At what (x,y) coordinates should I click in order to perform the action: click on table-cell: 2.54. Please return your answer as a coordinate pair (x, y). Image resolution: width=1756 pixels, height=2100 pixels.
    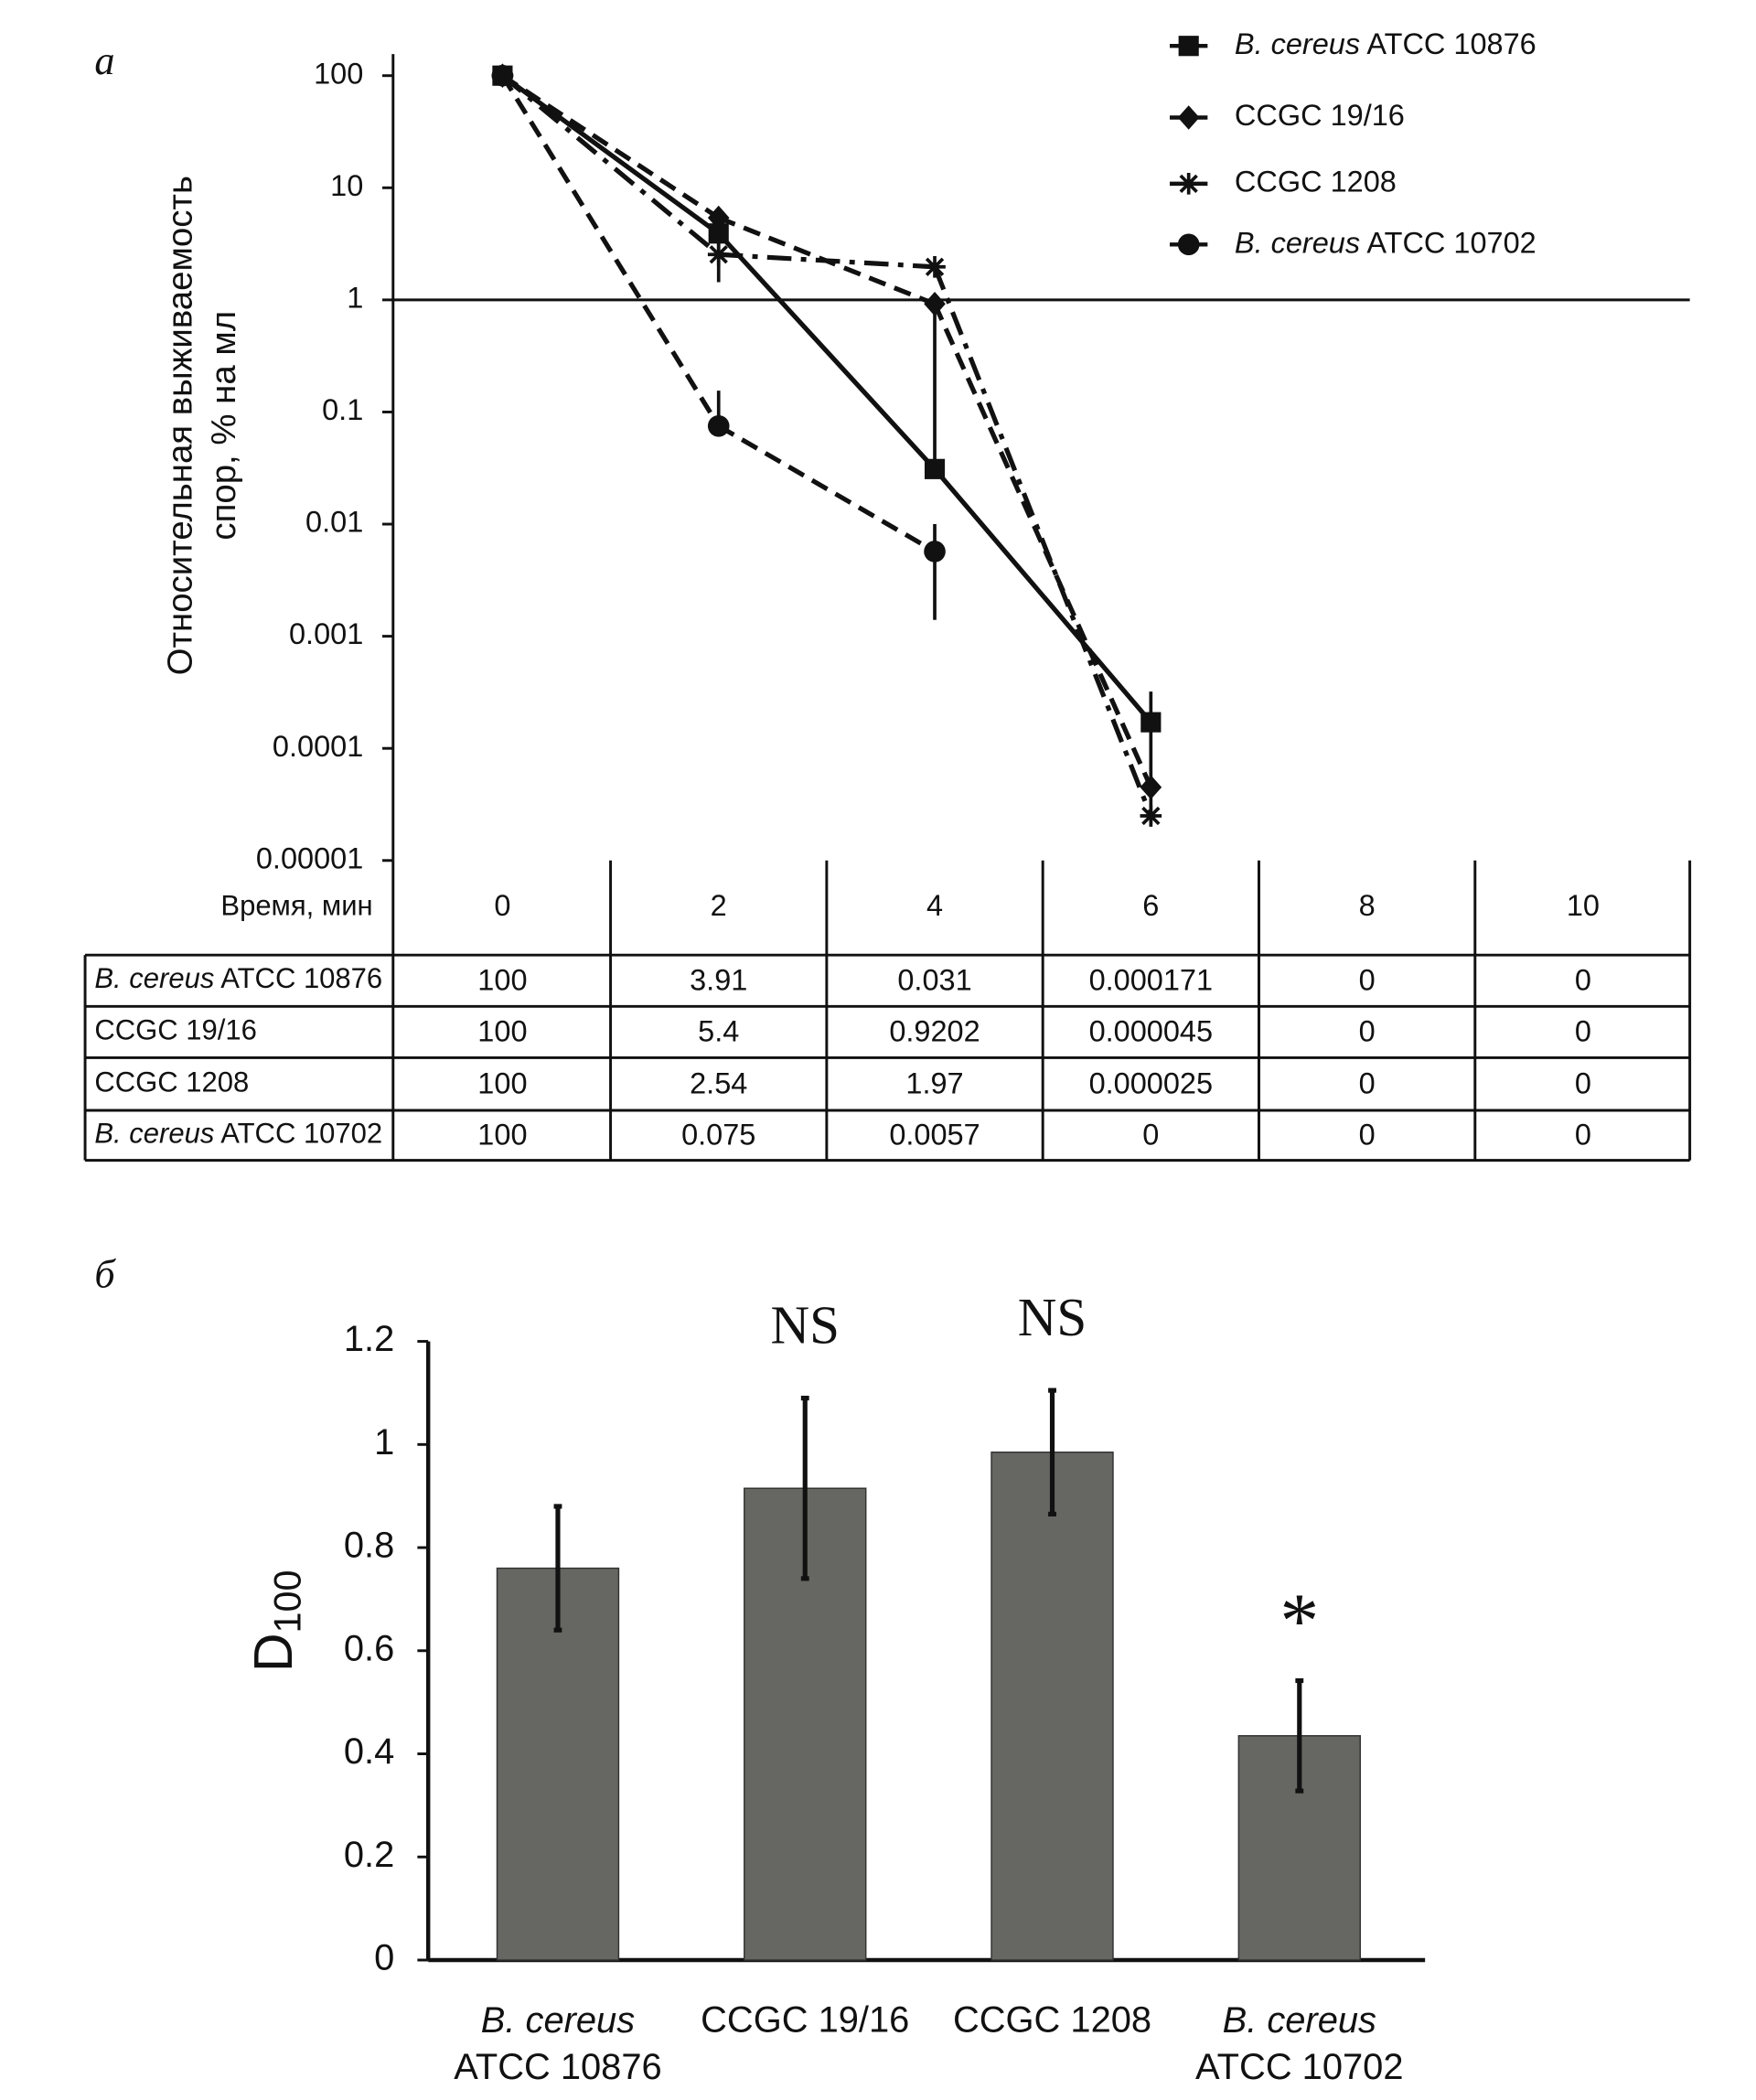
    Looking at the image, I should click on (718, 1082).